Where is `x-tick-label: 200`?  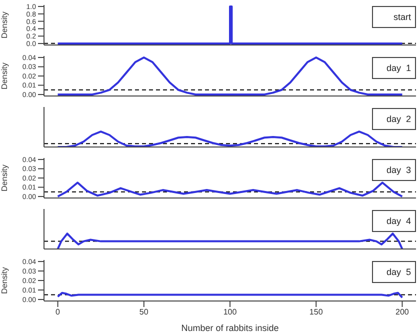 x-tick-label: 200 is located at coordinates (403, 312).